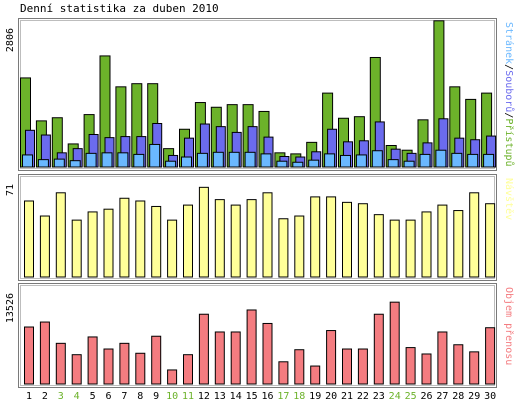 This screenshot has height=405, width=517. What do you see at coordinates (124, 396) in the screenshot?
I see `day-label-7: 7` at bounding box center [124, 396].